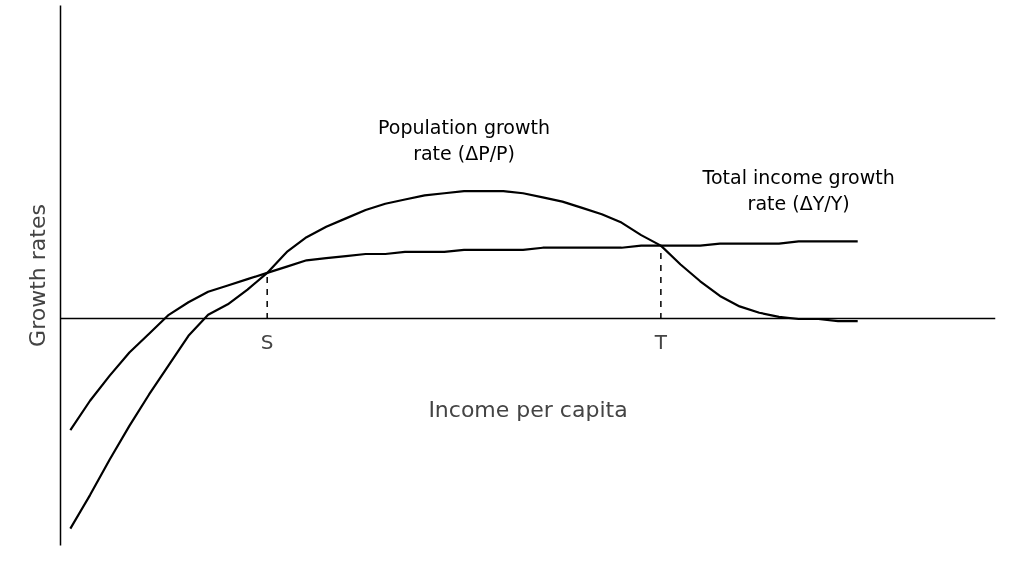 The height and width of the screenshot is (572, 1022). What do you see at coordinates (660, 342) in the screenshot?
I see `x-tick-label: T` at bounding box center [660, 342].